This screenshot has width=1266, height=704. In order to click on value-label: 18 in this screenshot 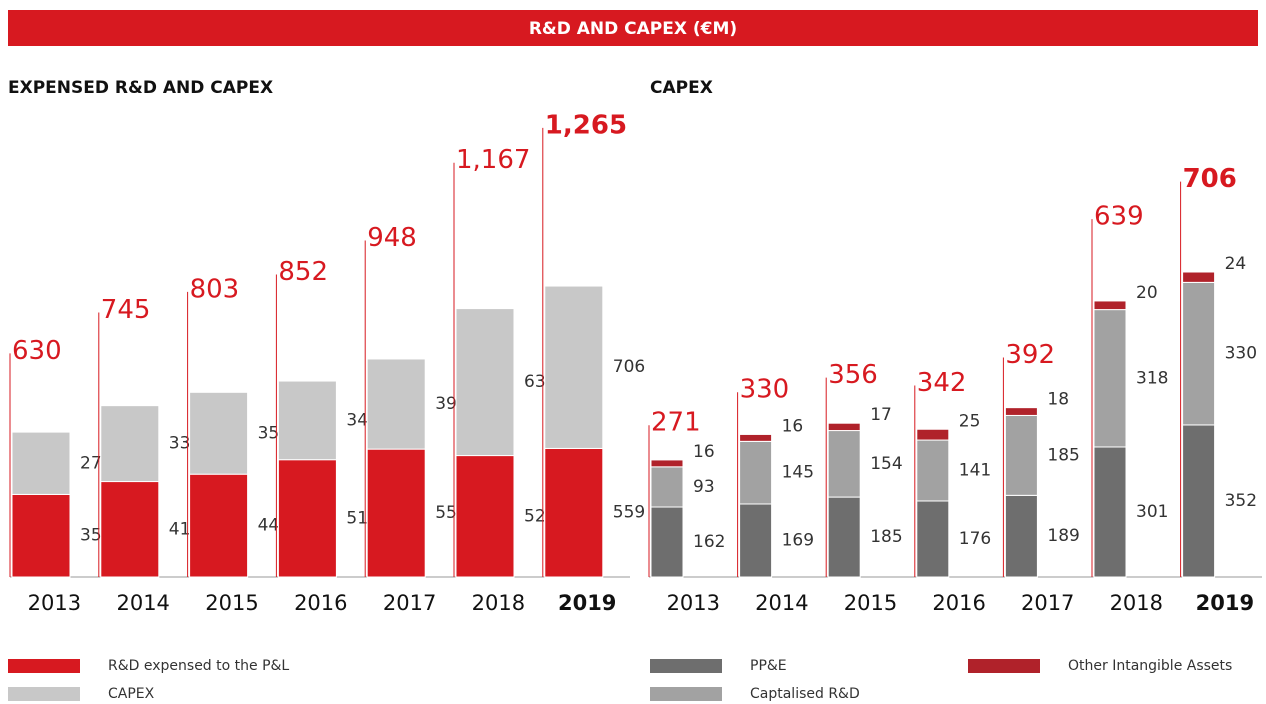, I will do `click(1058, 400)`.